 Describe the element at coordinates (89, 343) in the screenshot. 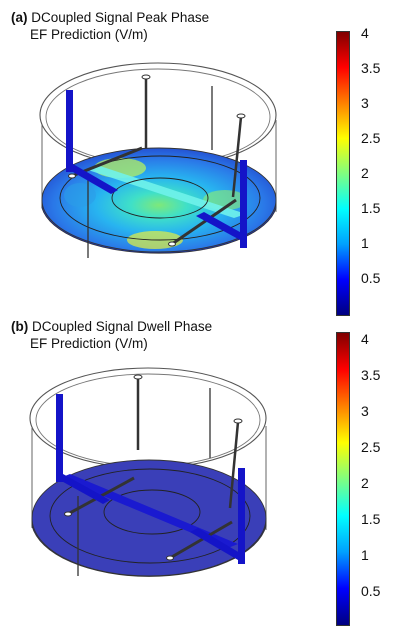

I see `panel-b-title-line2: EF Prediction (V/m)` at that location.